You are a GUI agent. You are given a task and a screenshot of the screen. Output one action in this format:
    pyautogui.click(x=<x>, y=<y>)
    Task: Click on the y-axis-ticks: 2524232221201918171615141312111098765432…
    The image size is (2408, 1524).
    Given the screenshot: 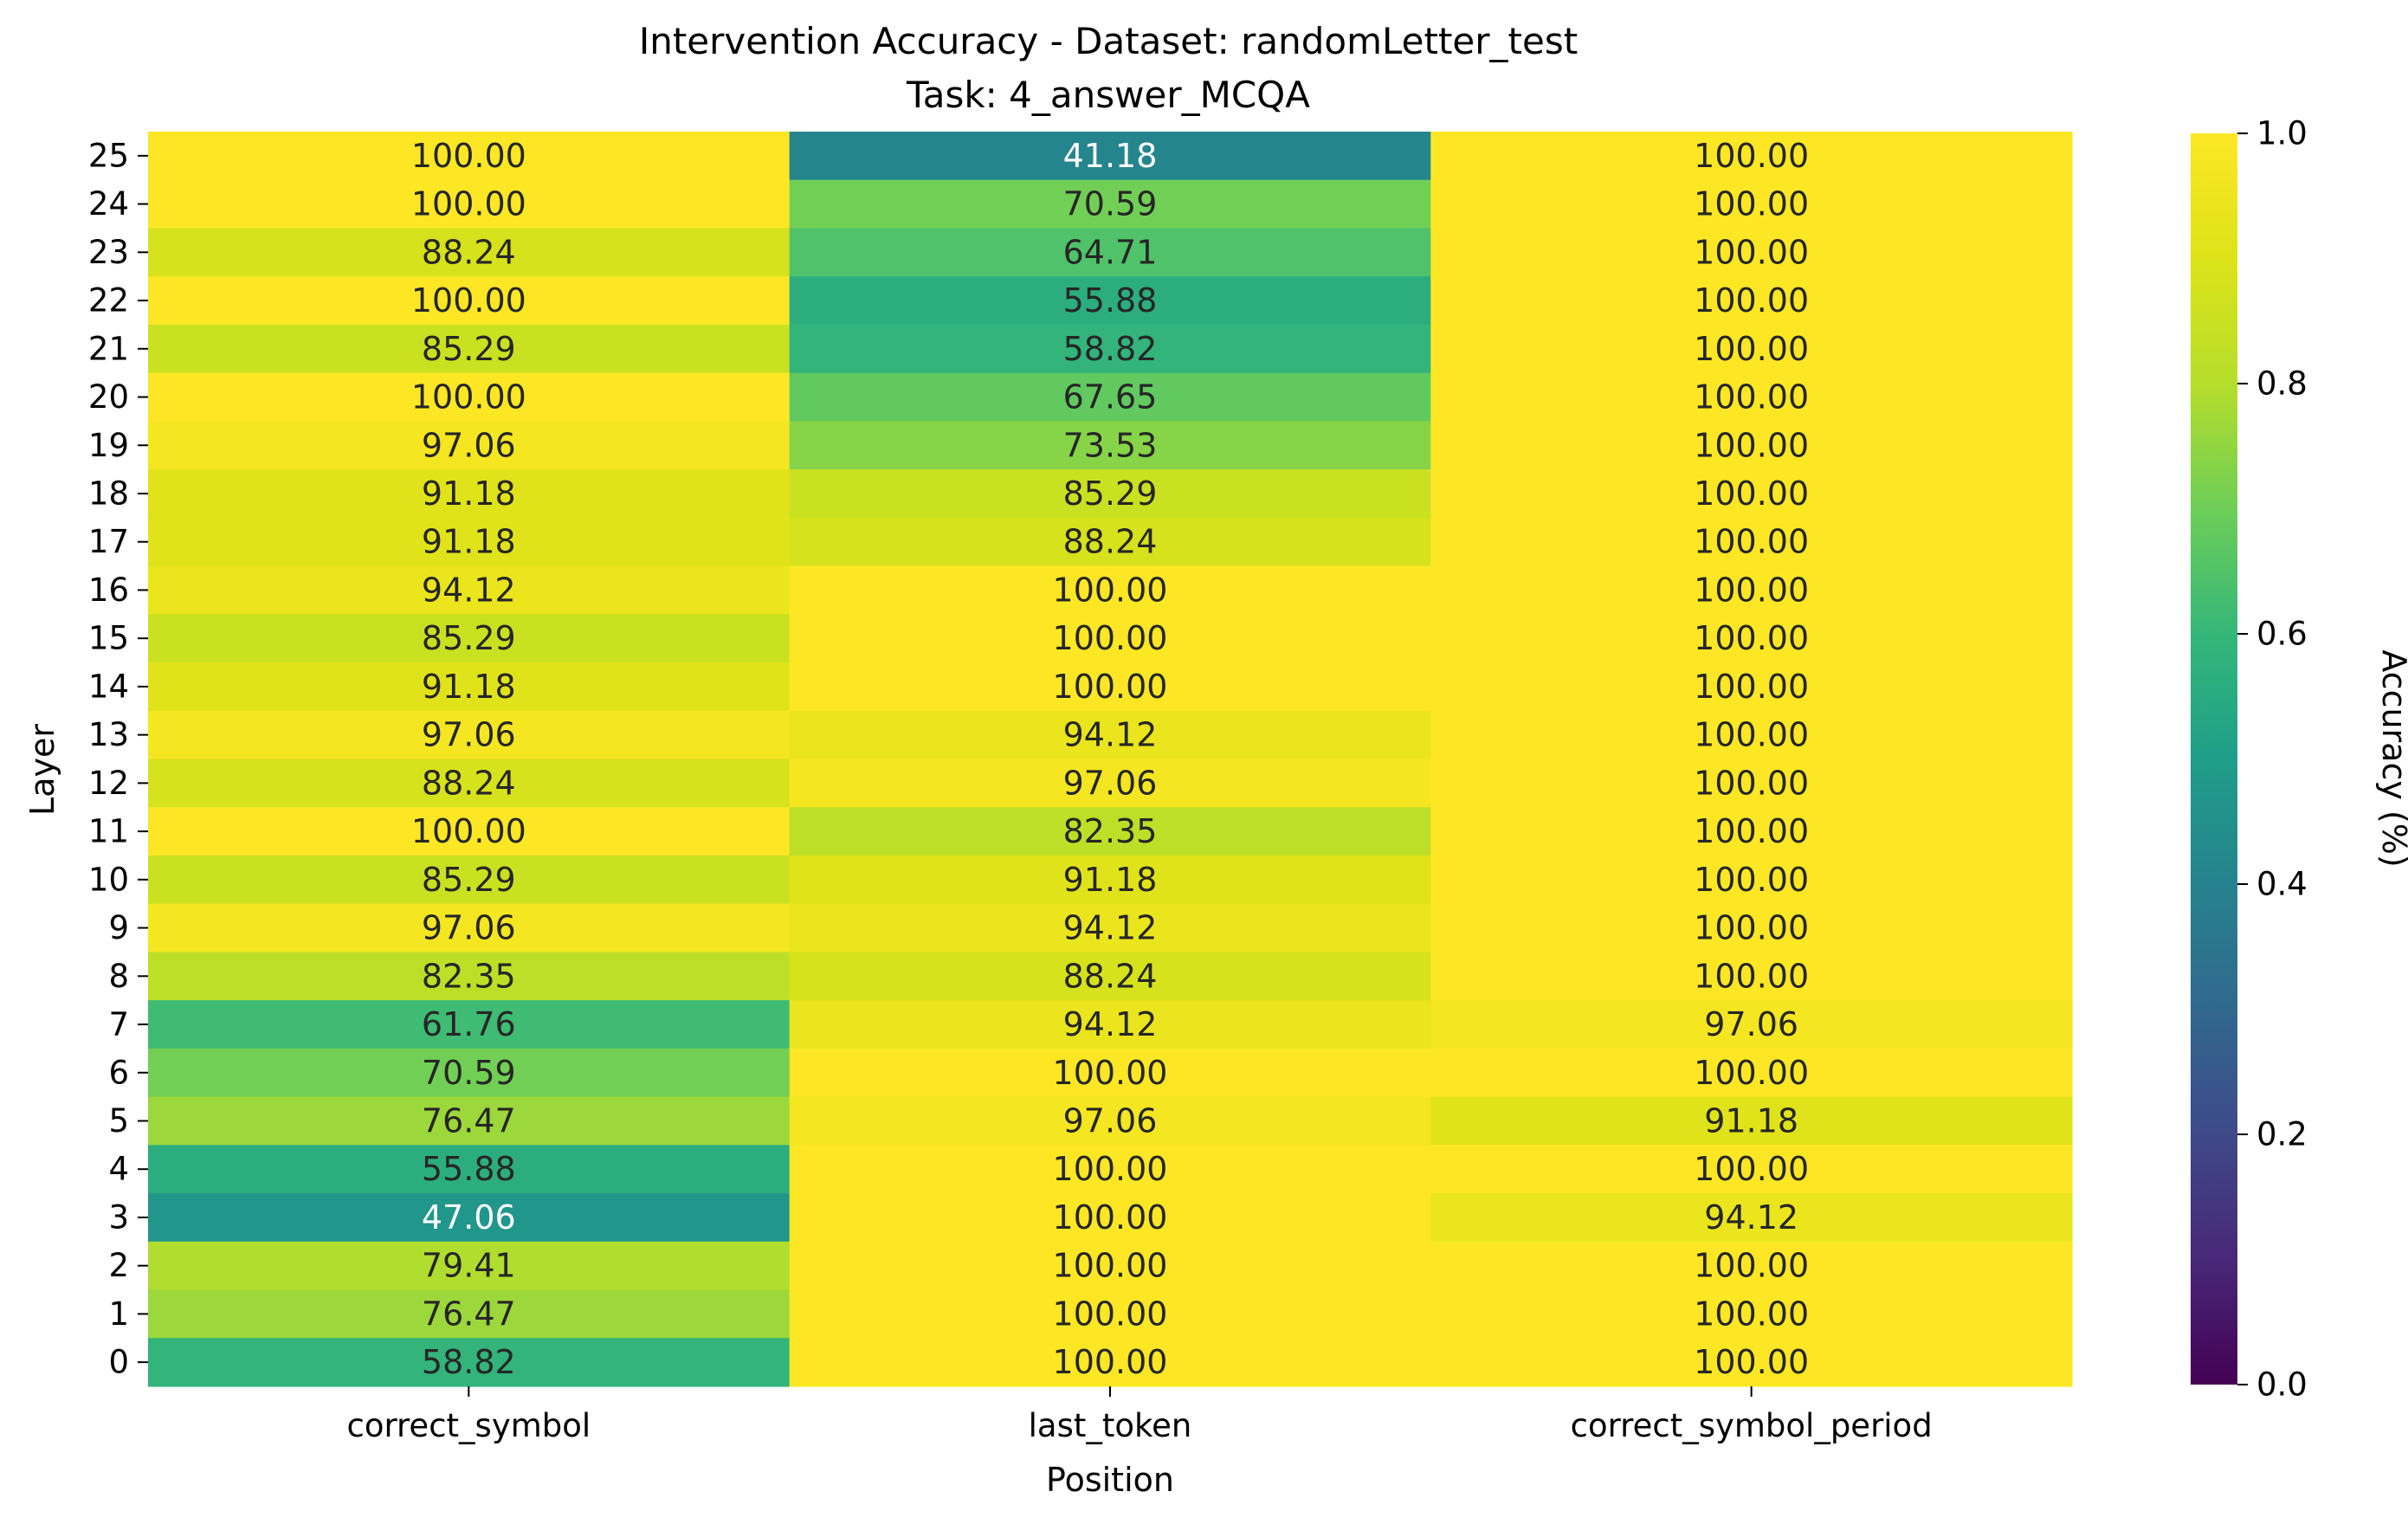 What is the action you would take?
    pyautogui.click(x=118, y=759)
    